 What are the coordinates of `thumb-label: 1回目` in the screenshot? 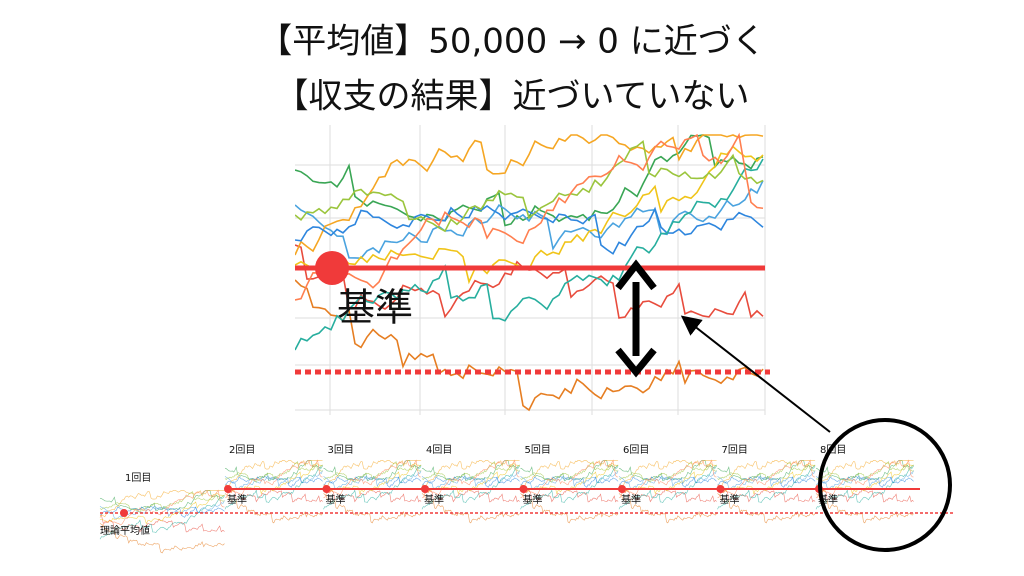 It's located at (138, 478).